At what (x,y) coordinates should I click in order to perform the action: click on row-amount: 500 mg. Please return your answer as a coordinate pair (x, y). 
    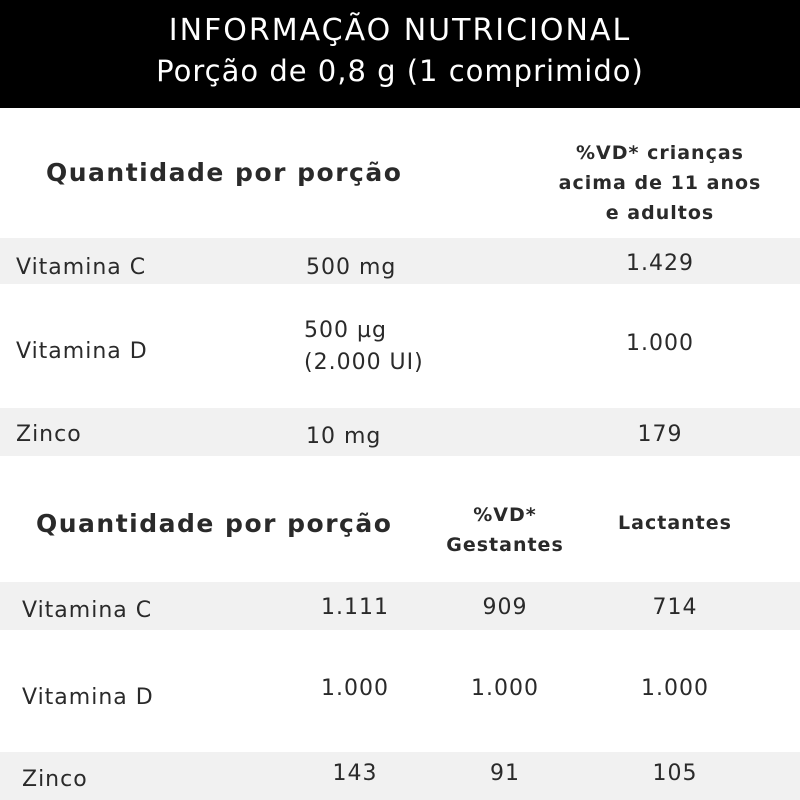
    Looking at the image, I should click on (351, 267).